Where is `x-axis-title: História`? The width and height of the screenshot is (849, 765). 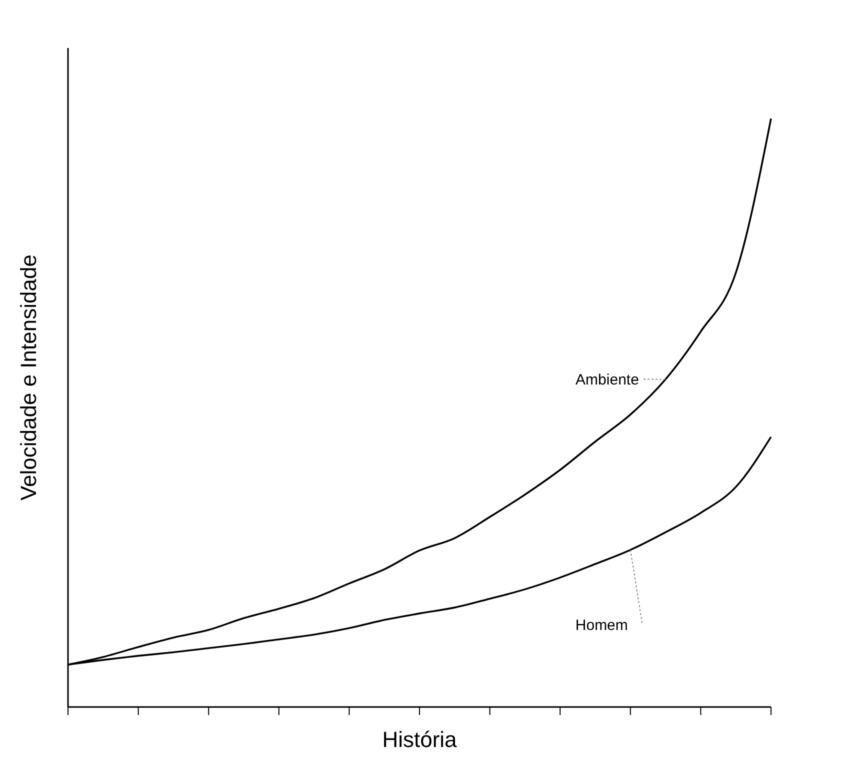 x-axis-title: História is located at coordinates (420, 739).